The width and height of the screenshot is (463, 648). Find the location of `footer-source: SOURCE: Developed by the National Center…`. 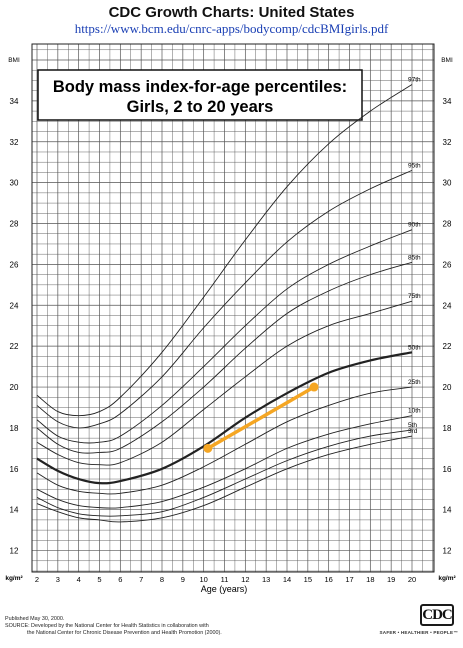

footer-source: SOURCE: Developed by the National Center… is located at coordinates (170, 630).